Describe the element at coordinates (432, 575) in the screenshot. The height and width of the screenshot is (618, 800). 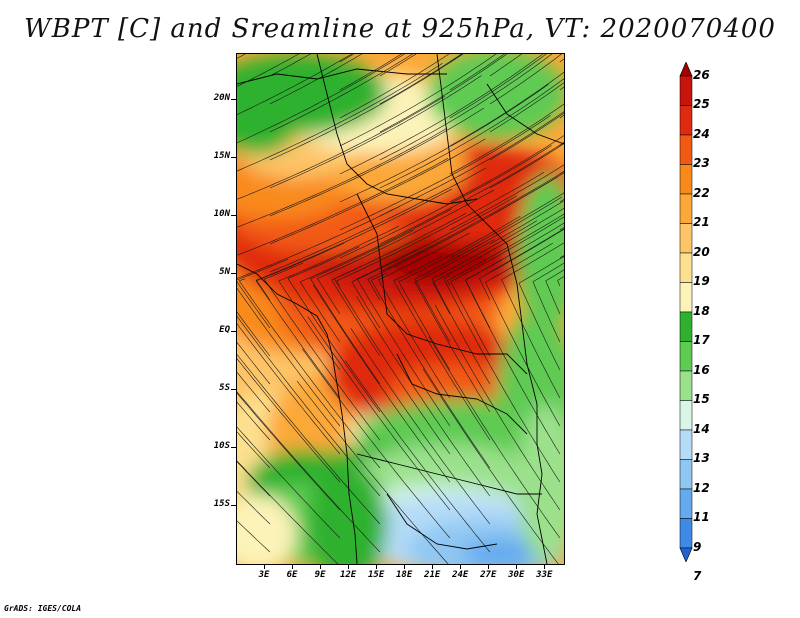
I see `longitude-tick-label: 21E` at that location.